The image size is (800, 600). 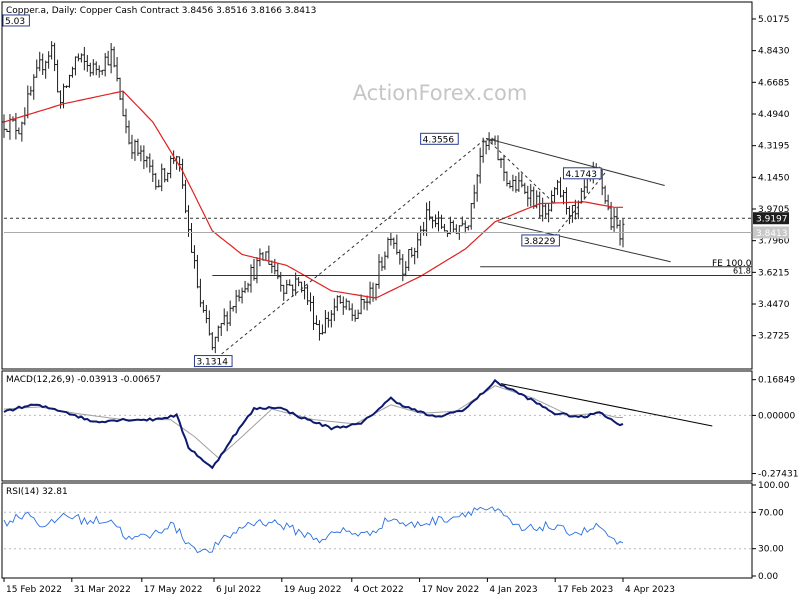 What do you see at coordinates (774, 273) in the screenshot?
I see `price-tick-label: 3.6215` at bounding box center [774, 273].